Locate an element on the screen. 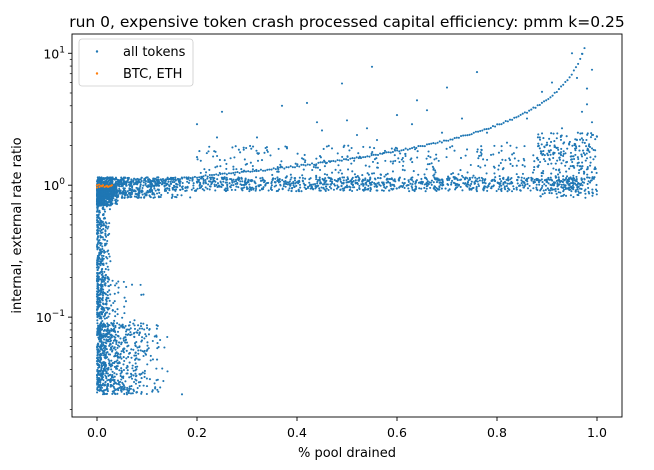 The width and height of the screenshot is (654, 470). data-point-btc-eth is located at coordinates (97, 185).